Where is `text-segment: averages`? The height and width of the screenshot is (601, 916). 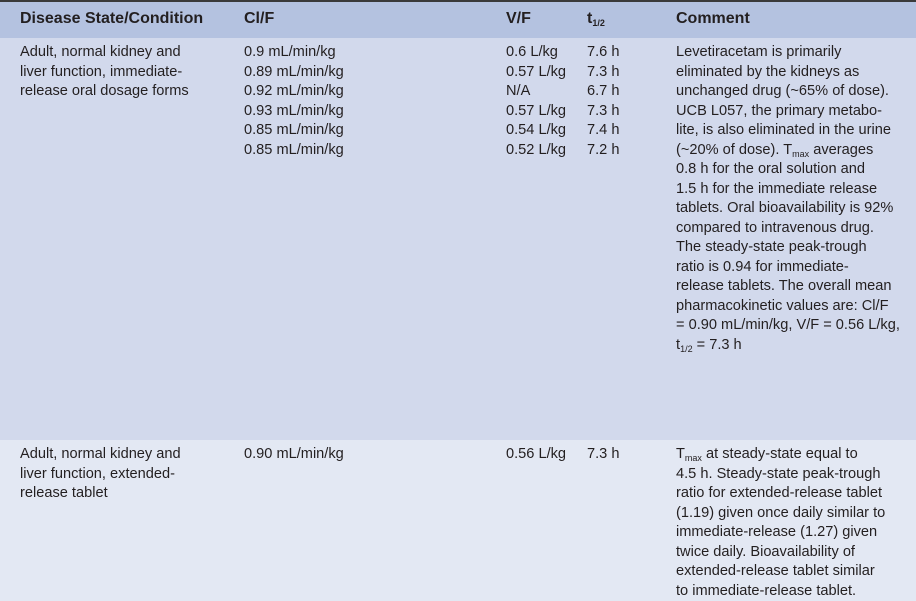 text-segment: averages is located at coordinates (841, 150).